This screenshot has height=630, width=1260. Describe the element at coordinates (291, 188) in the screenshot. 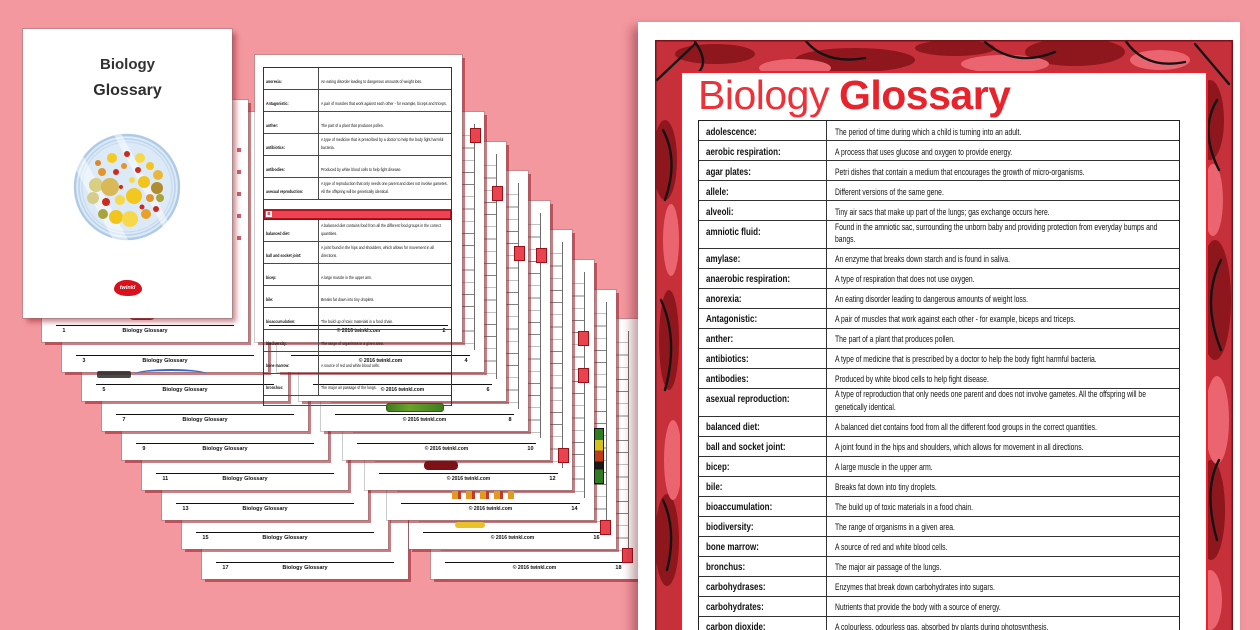

I see `term-cell: asexual reproduction:` at that location.